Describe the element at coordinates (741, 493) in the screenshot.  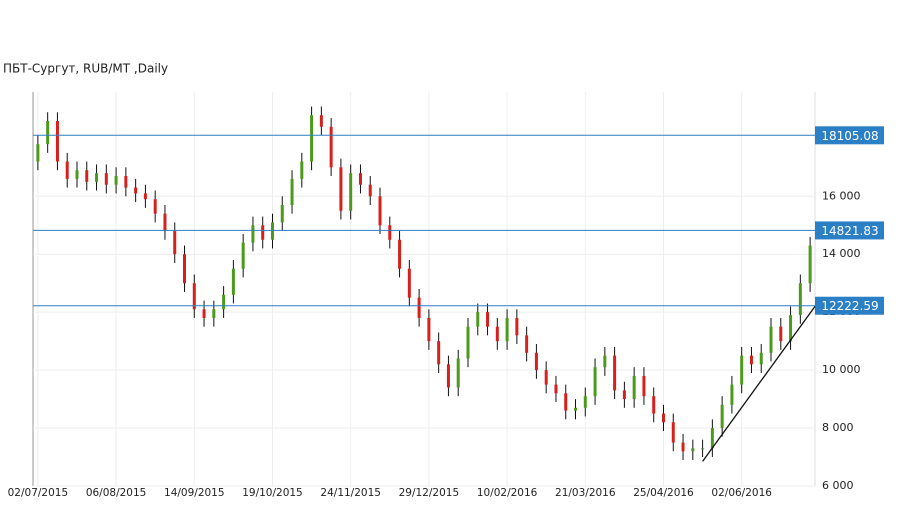
I see `x-tick-label: 02/06/2016` at that location.